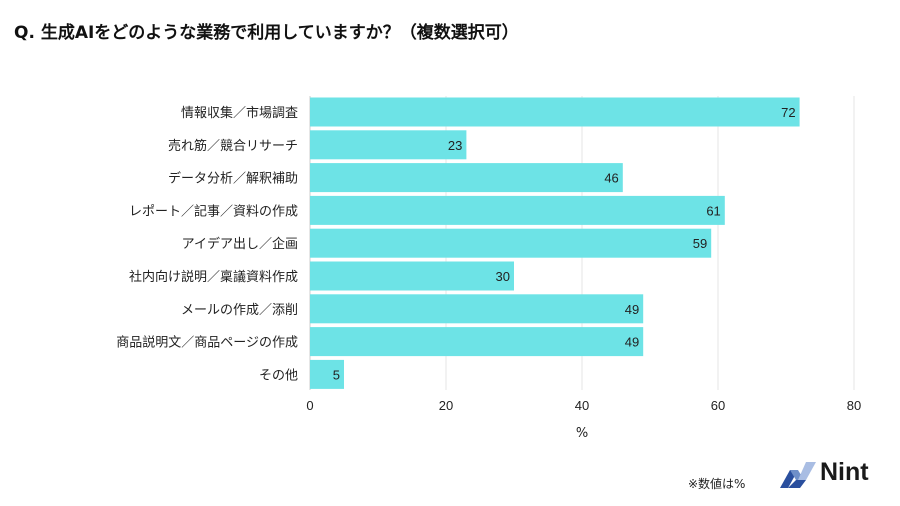  Describe the element at coordinates (718, 405) in the screenshot. I see `x-tick-label: 60` at that location.